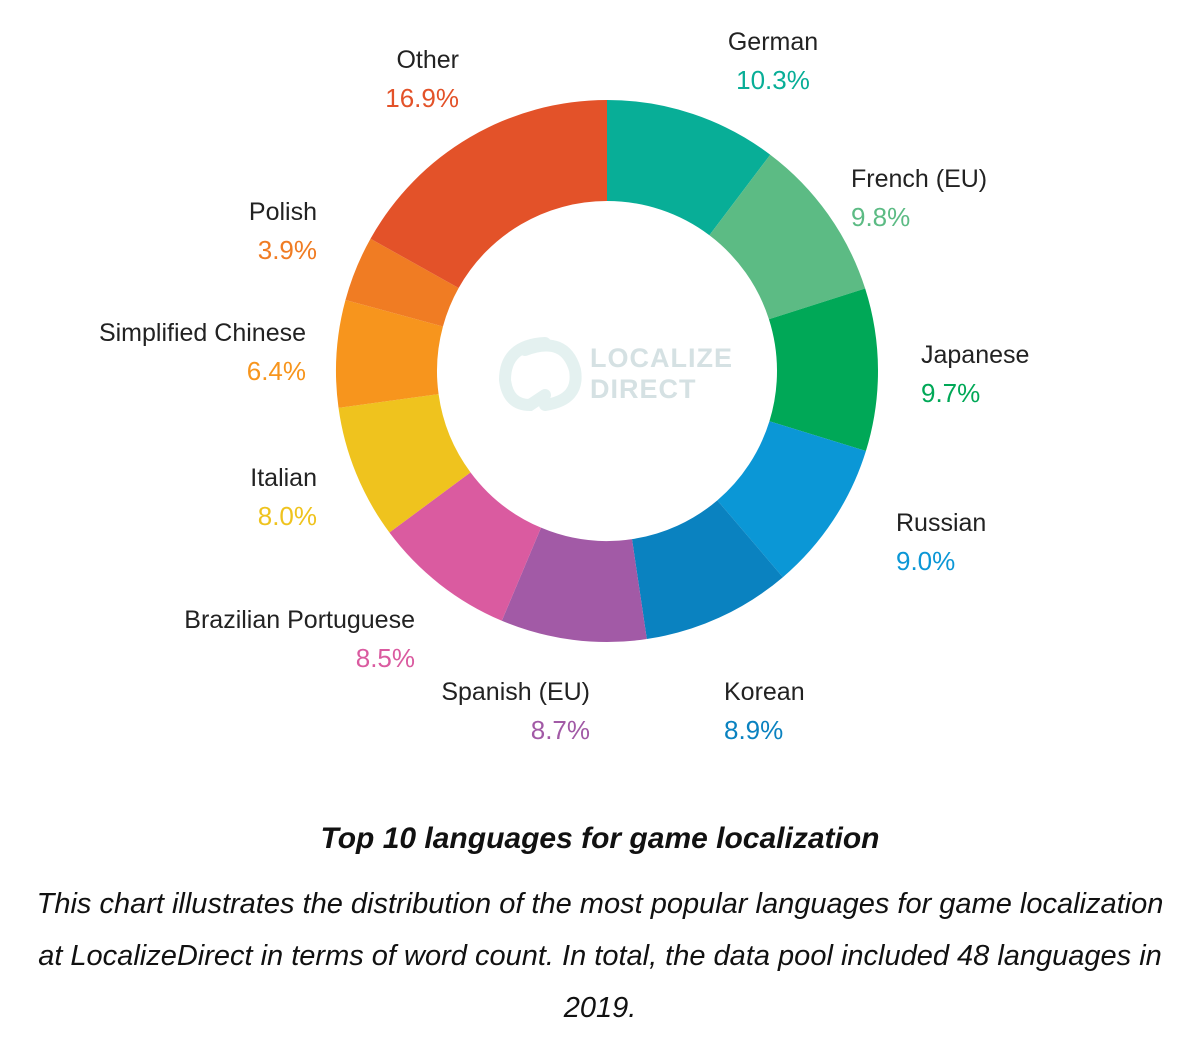 Image resolution: width=1200 pixels, height=1051 pixels. What do you see at coordinates (488, 194) in the screenshot?
I see `slice-other` at bounding box center [488, 194].